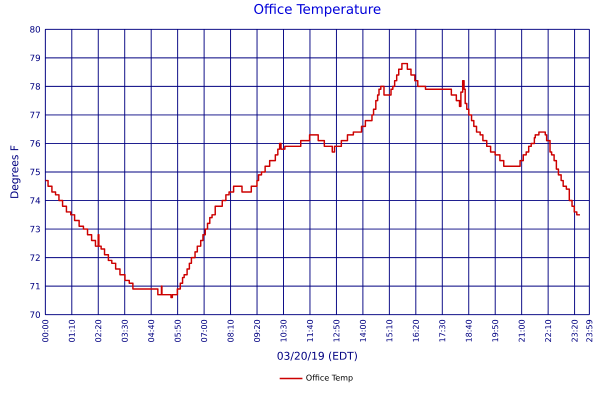 The width and height of the screenshot is (600, 400). What do you see at coordinates (151, 331) in the screenshot?
I see `x-tick-label: 04:40` at bounding box center [151, 331].